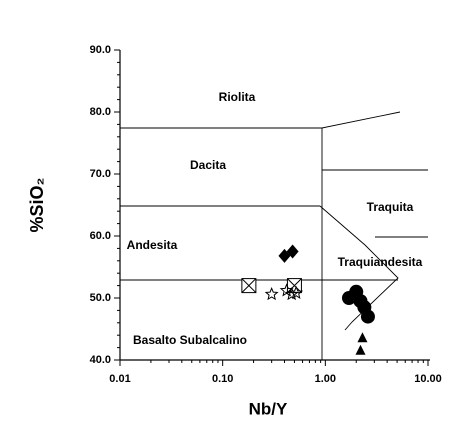 The image size is (468, 423). What do you see at coordinates (222, 379) in the screenshot?
I see `x-tick-label: 0.10` at bounding box center [222, 379].